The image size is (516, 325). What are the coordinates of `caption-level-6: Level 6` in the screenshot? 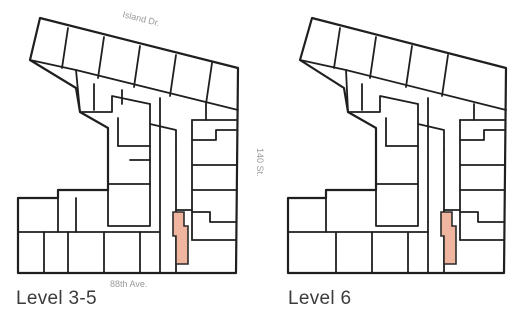 It's located at (320, 298).